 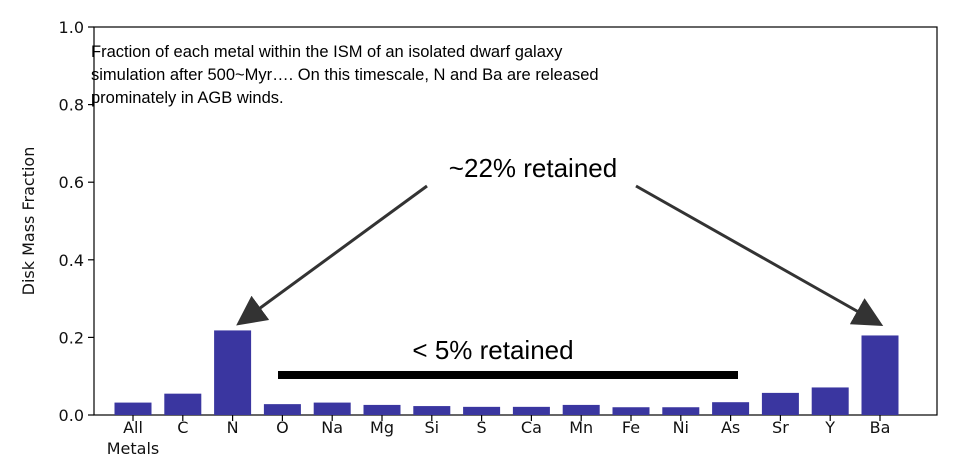 I want to click on bar-y, so click(x=830, y=401).